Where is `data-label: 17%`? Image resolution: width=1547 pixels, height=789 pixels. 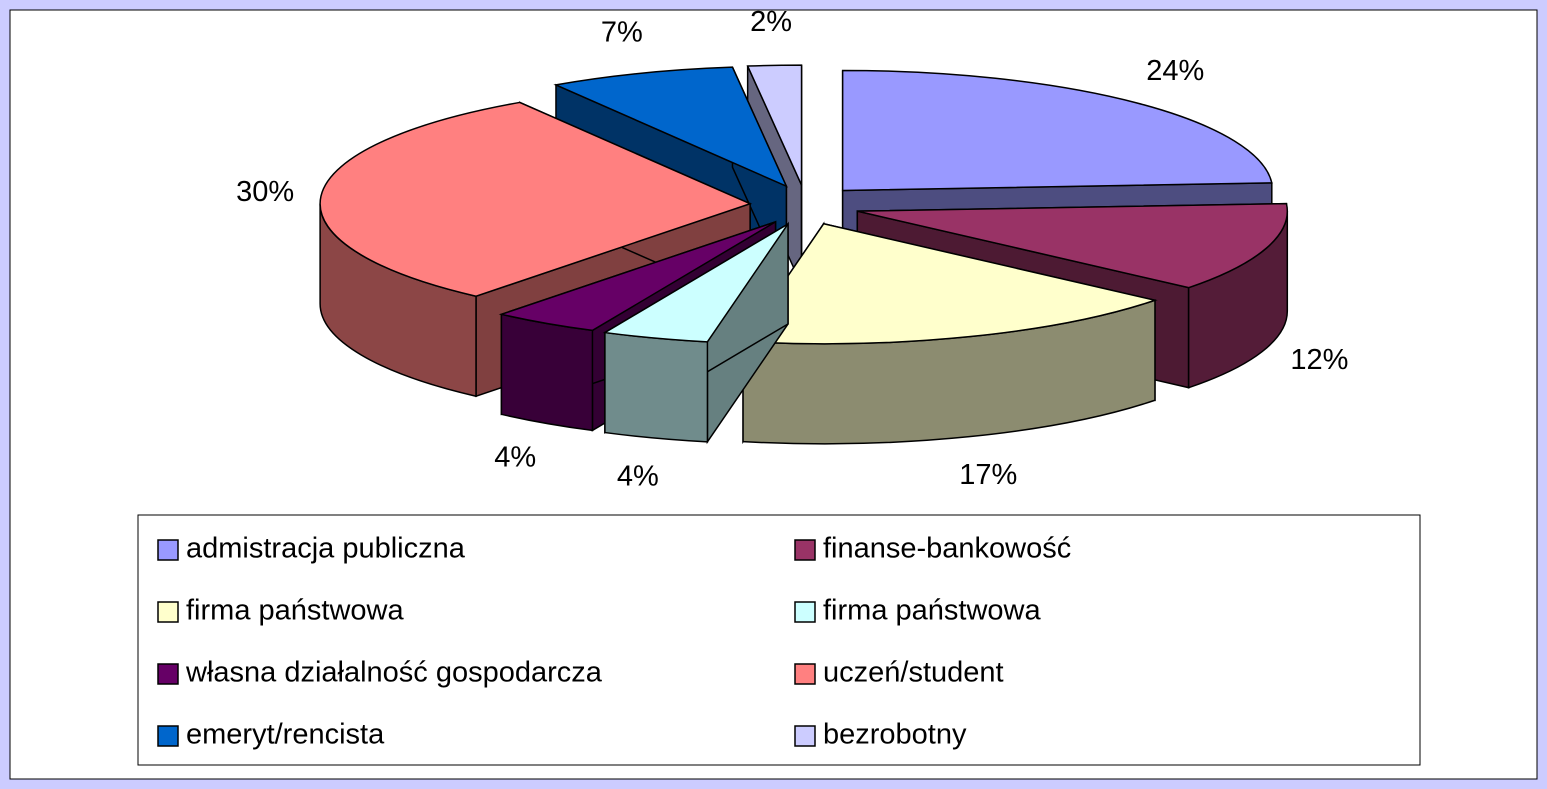
data-label: 17% is located at coordinates (988, 475).